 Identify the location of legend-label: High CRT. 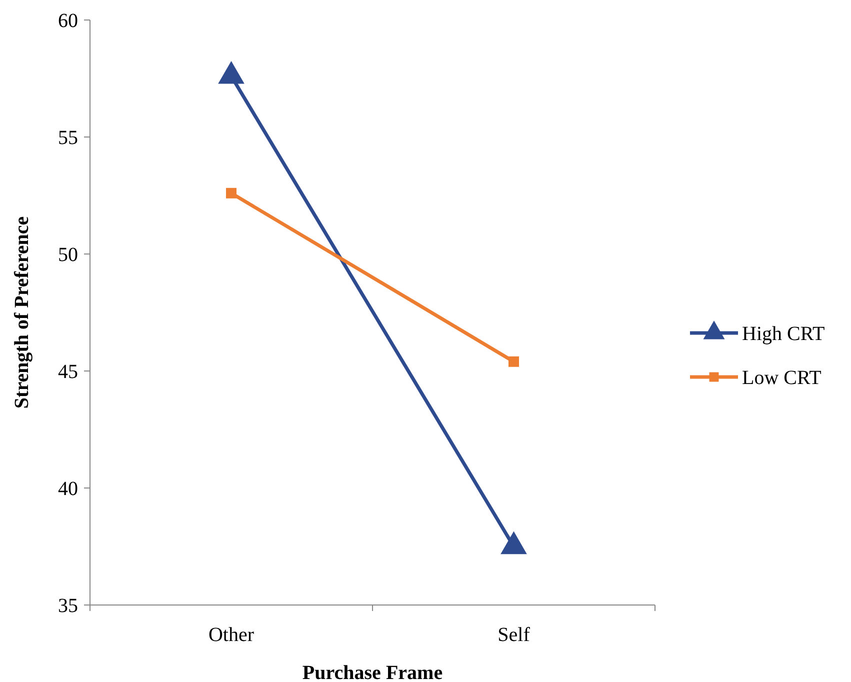
(783, 334).